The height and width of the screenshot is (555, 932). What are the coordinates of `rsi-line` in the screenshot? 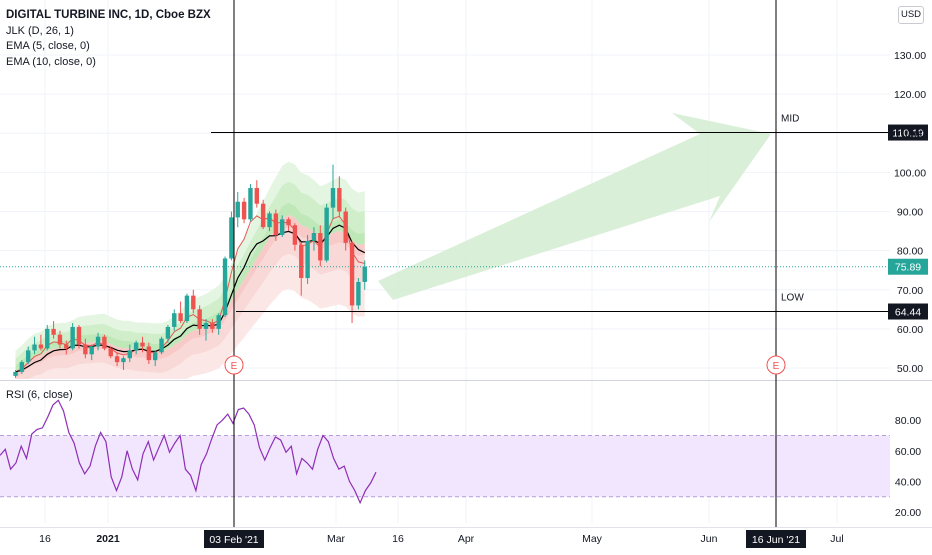 It's located at (188, 452).